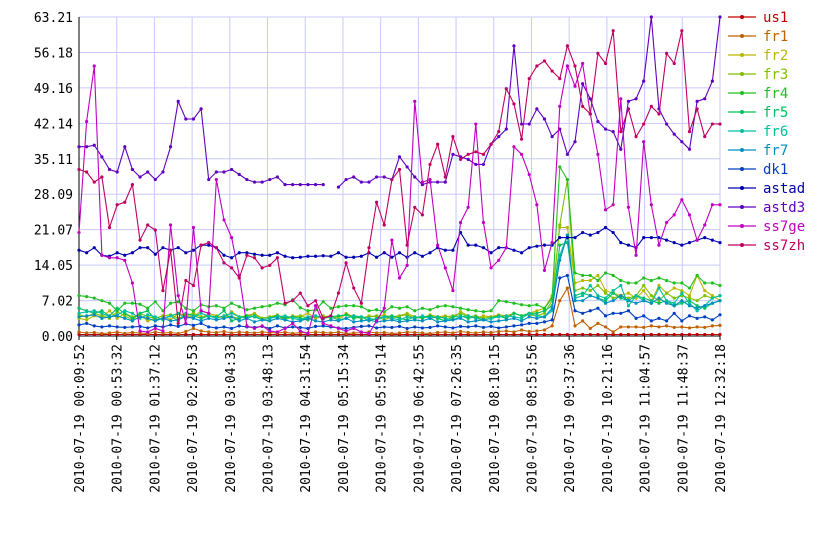  I want to click on legend-item-fr1: fr1, so click(758, 37).